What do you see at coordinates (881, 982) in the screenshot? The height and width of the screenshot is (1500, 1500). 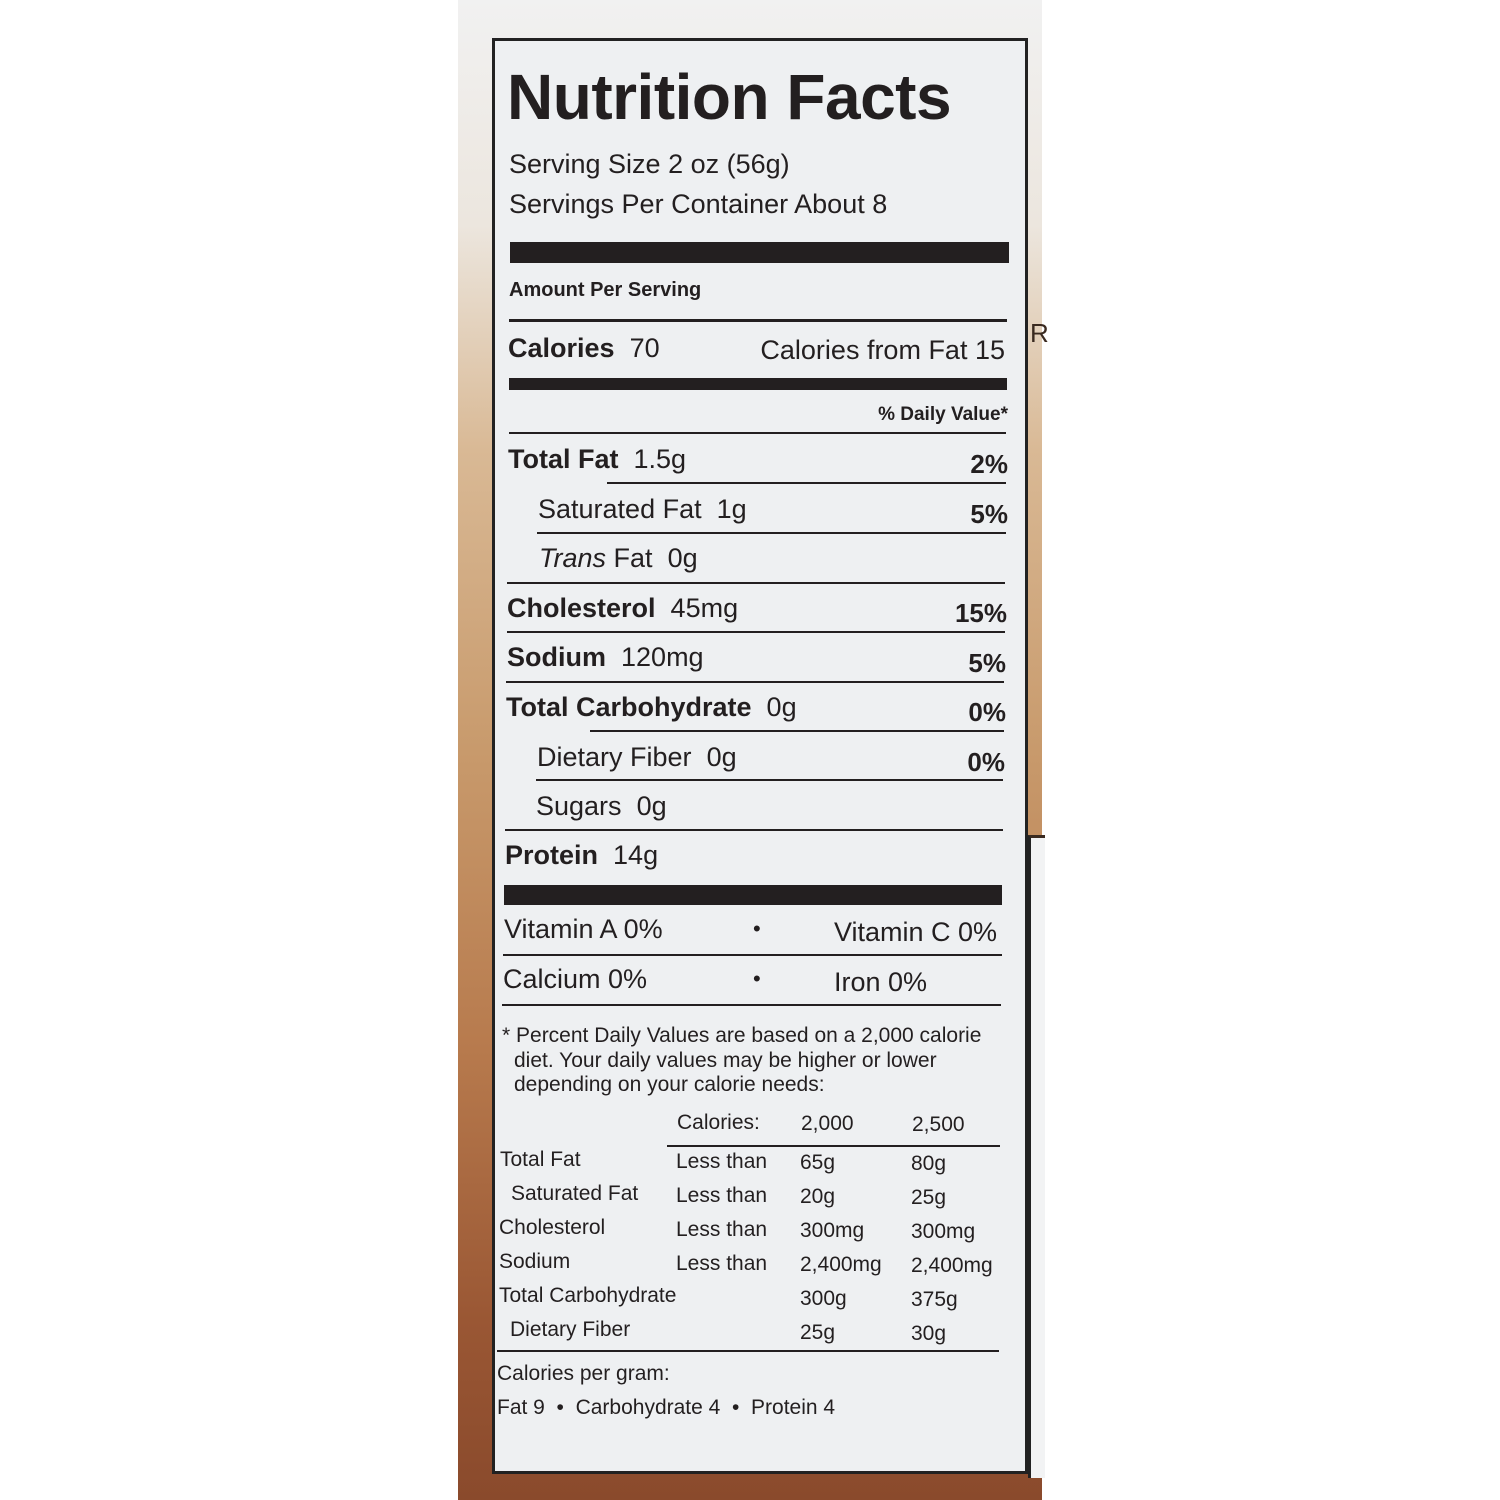 I see `iron: Iron 0%` at bounding box center [881, 982].